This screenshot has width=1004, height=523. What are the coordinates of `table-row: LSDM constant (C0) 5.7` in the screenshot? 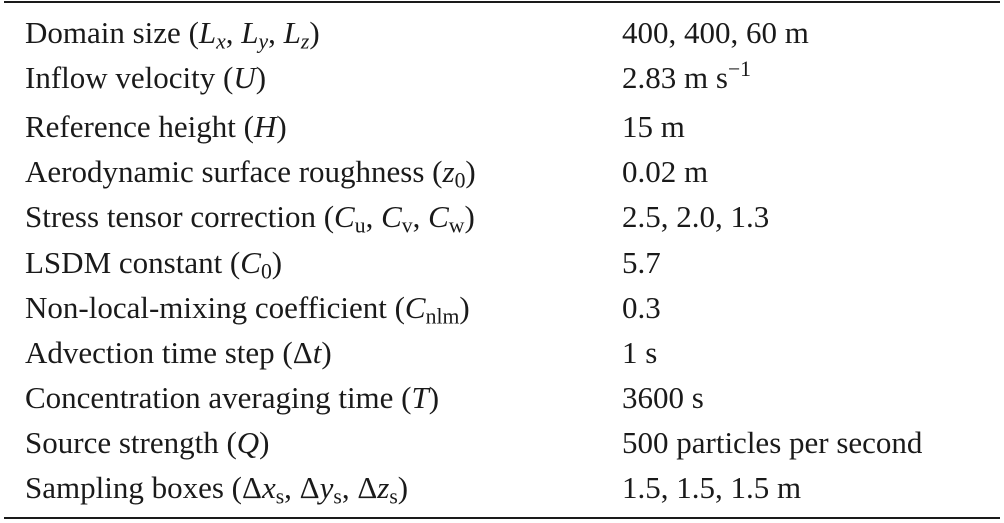 It's located at (502, 262).